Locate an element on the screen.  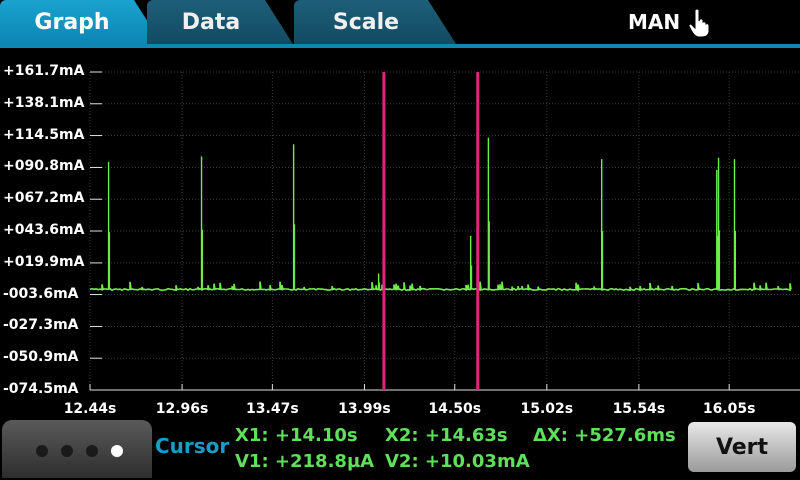
trace-baseline is located at coordinates (440, 286).